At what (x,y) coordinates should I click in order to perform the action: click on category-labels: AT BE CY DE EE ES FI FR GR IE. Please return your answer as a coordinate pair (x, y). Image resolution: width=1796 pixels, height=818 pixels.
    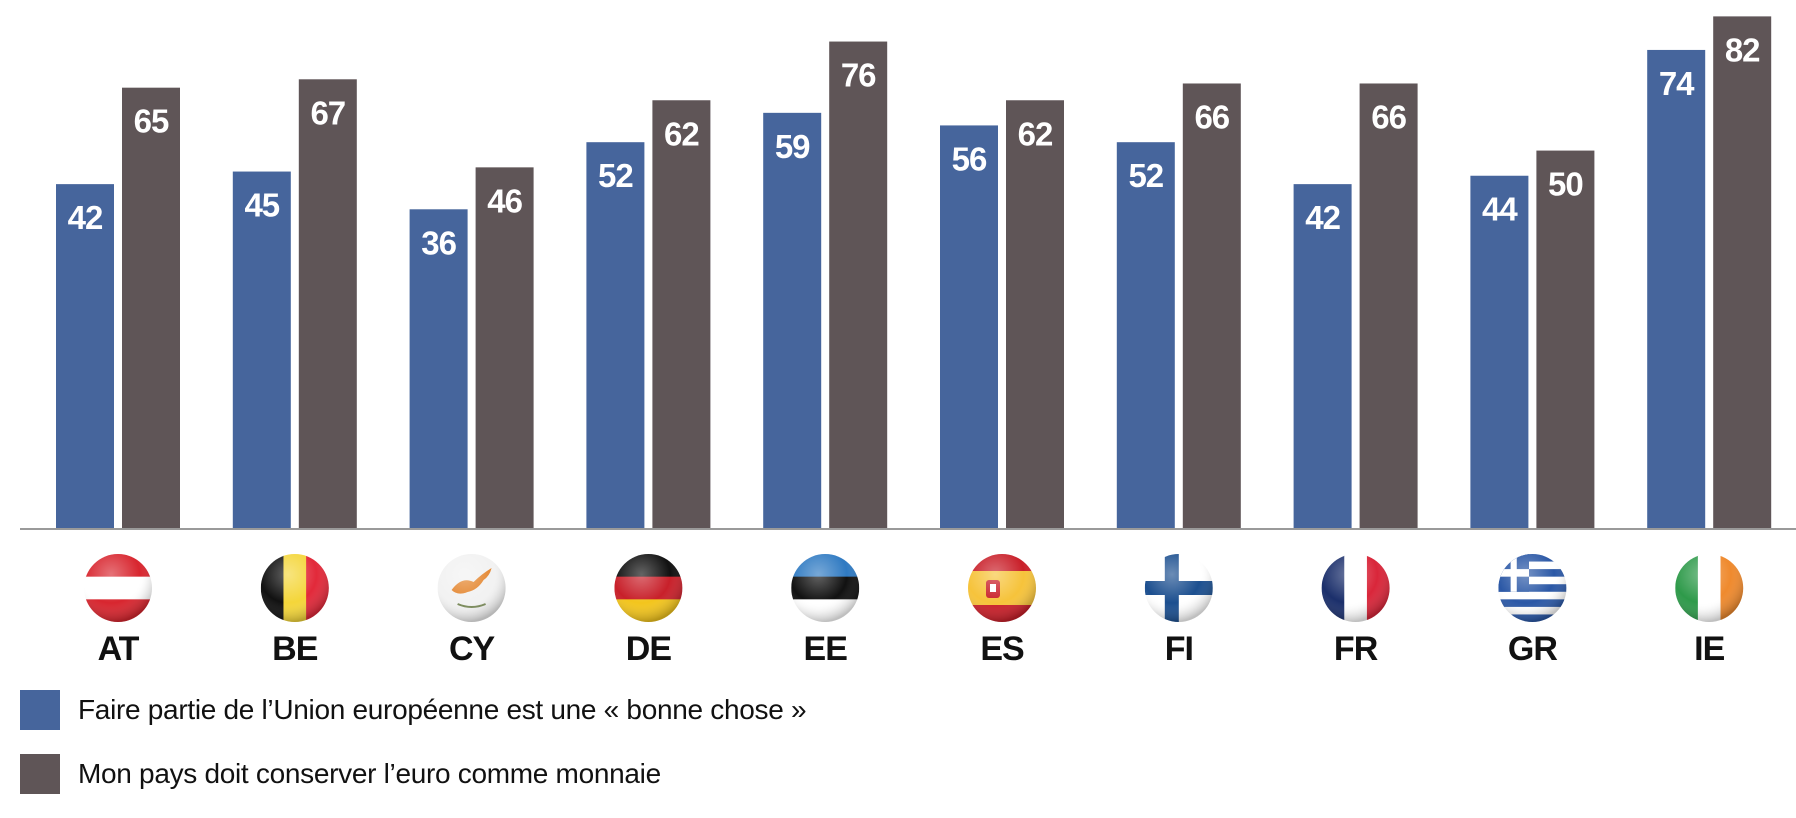
    Looking at the image, I should click on (912, 649).